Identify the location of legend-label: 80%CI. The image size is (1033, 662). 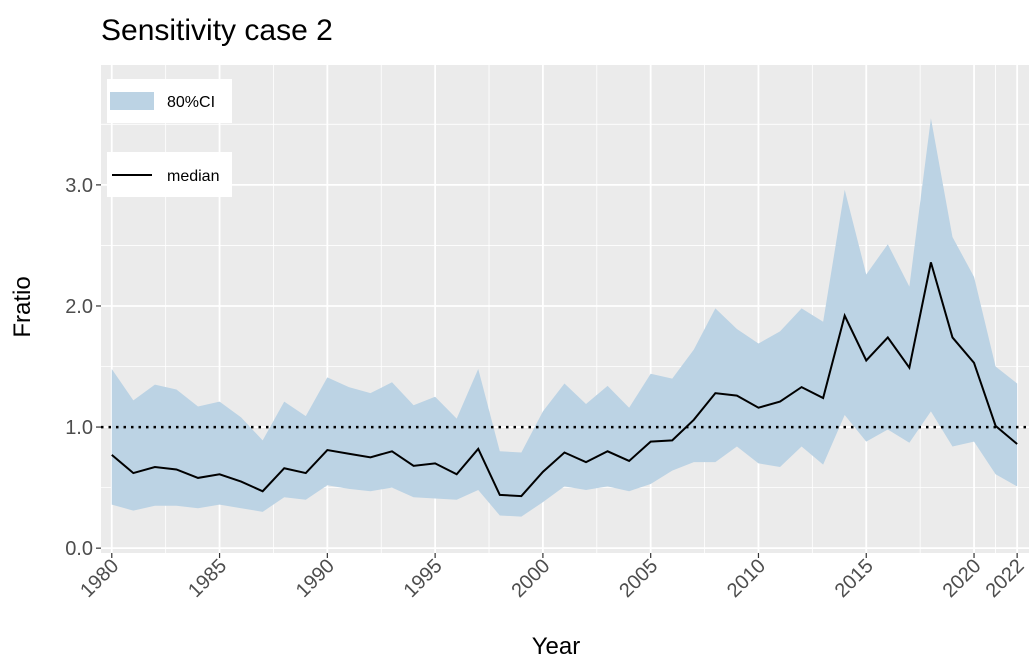
(191, 102).